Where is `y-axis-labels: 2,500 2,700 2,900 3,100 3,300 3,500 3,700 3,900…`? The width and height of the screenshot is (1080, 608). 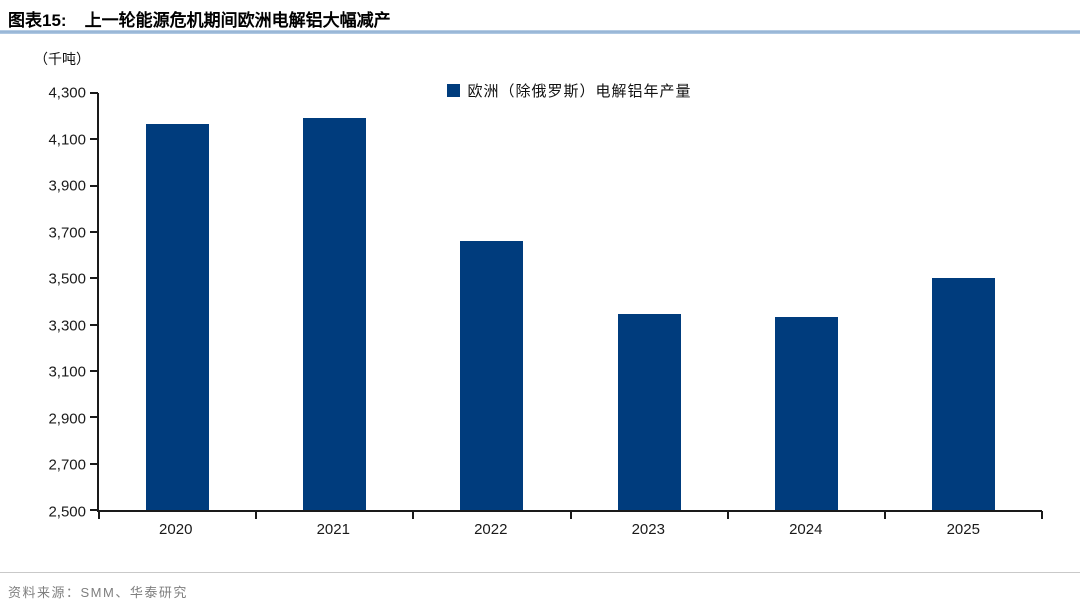
y-axis-labels: 2,500 2,700 2,900 3,100 3,300 3,500 3,700 3,900… is located at coordinates (43, 303).